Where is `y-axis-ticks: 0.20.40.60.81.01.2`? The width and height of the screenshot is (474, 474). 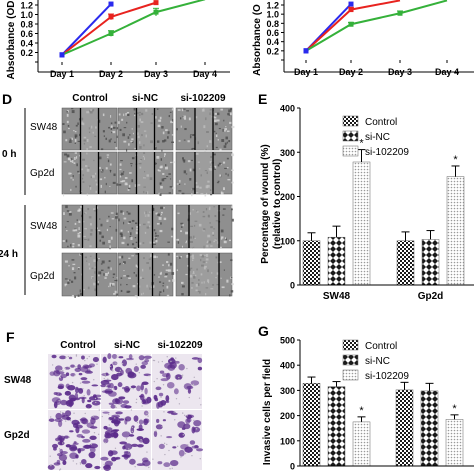
y-axis-ticks: 0.20.40.60.81.01.2 is located at coordinates (275, 31).